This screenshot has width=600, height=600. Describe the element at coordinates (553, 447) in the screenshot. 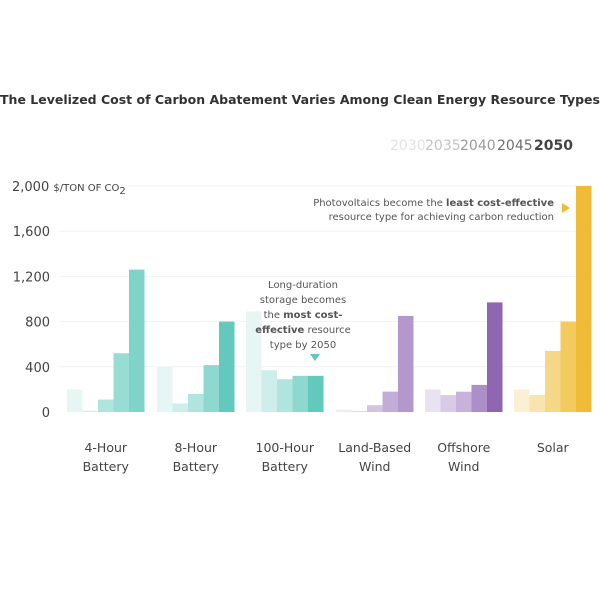

I see `category-label: Solar` at that location.